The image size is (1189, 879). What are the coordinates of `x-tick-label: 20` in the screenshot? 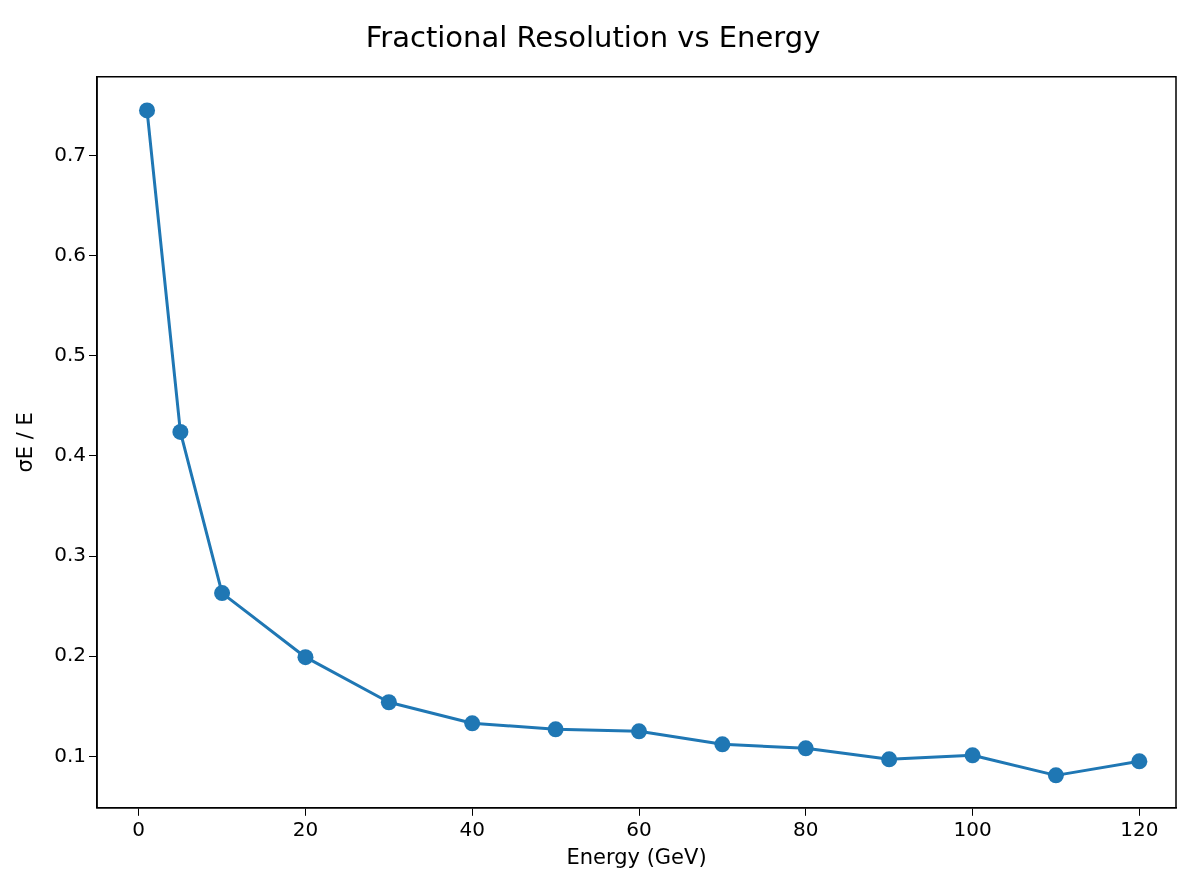 It's located at (305, 829).